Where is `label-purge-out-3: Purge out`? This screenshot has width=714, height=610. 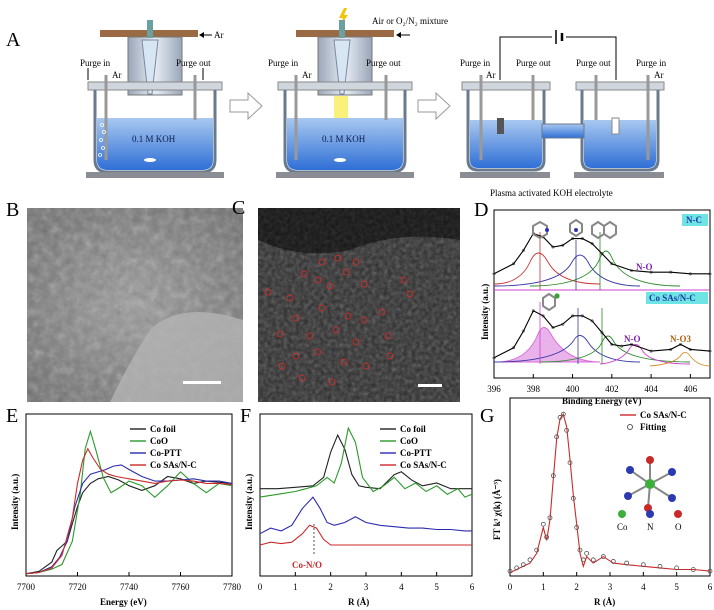
label-purge-out-3: Purge out is located at coordinates (533, 63).